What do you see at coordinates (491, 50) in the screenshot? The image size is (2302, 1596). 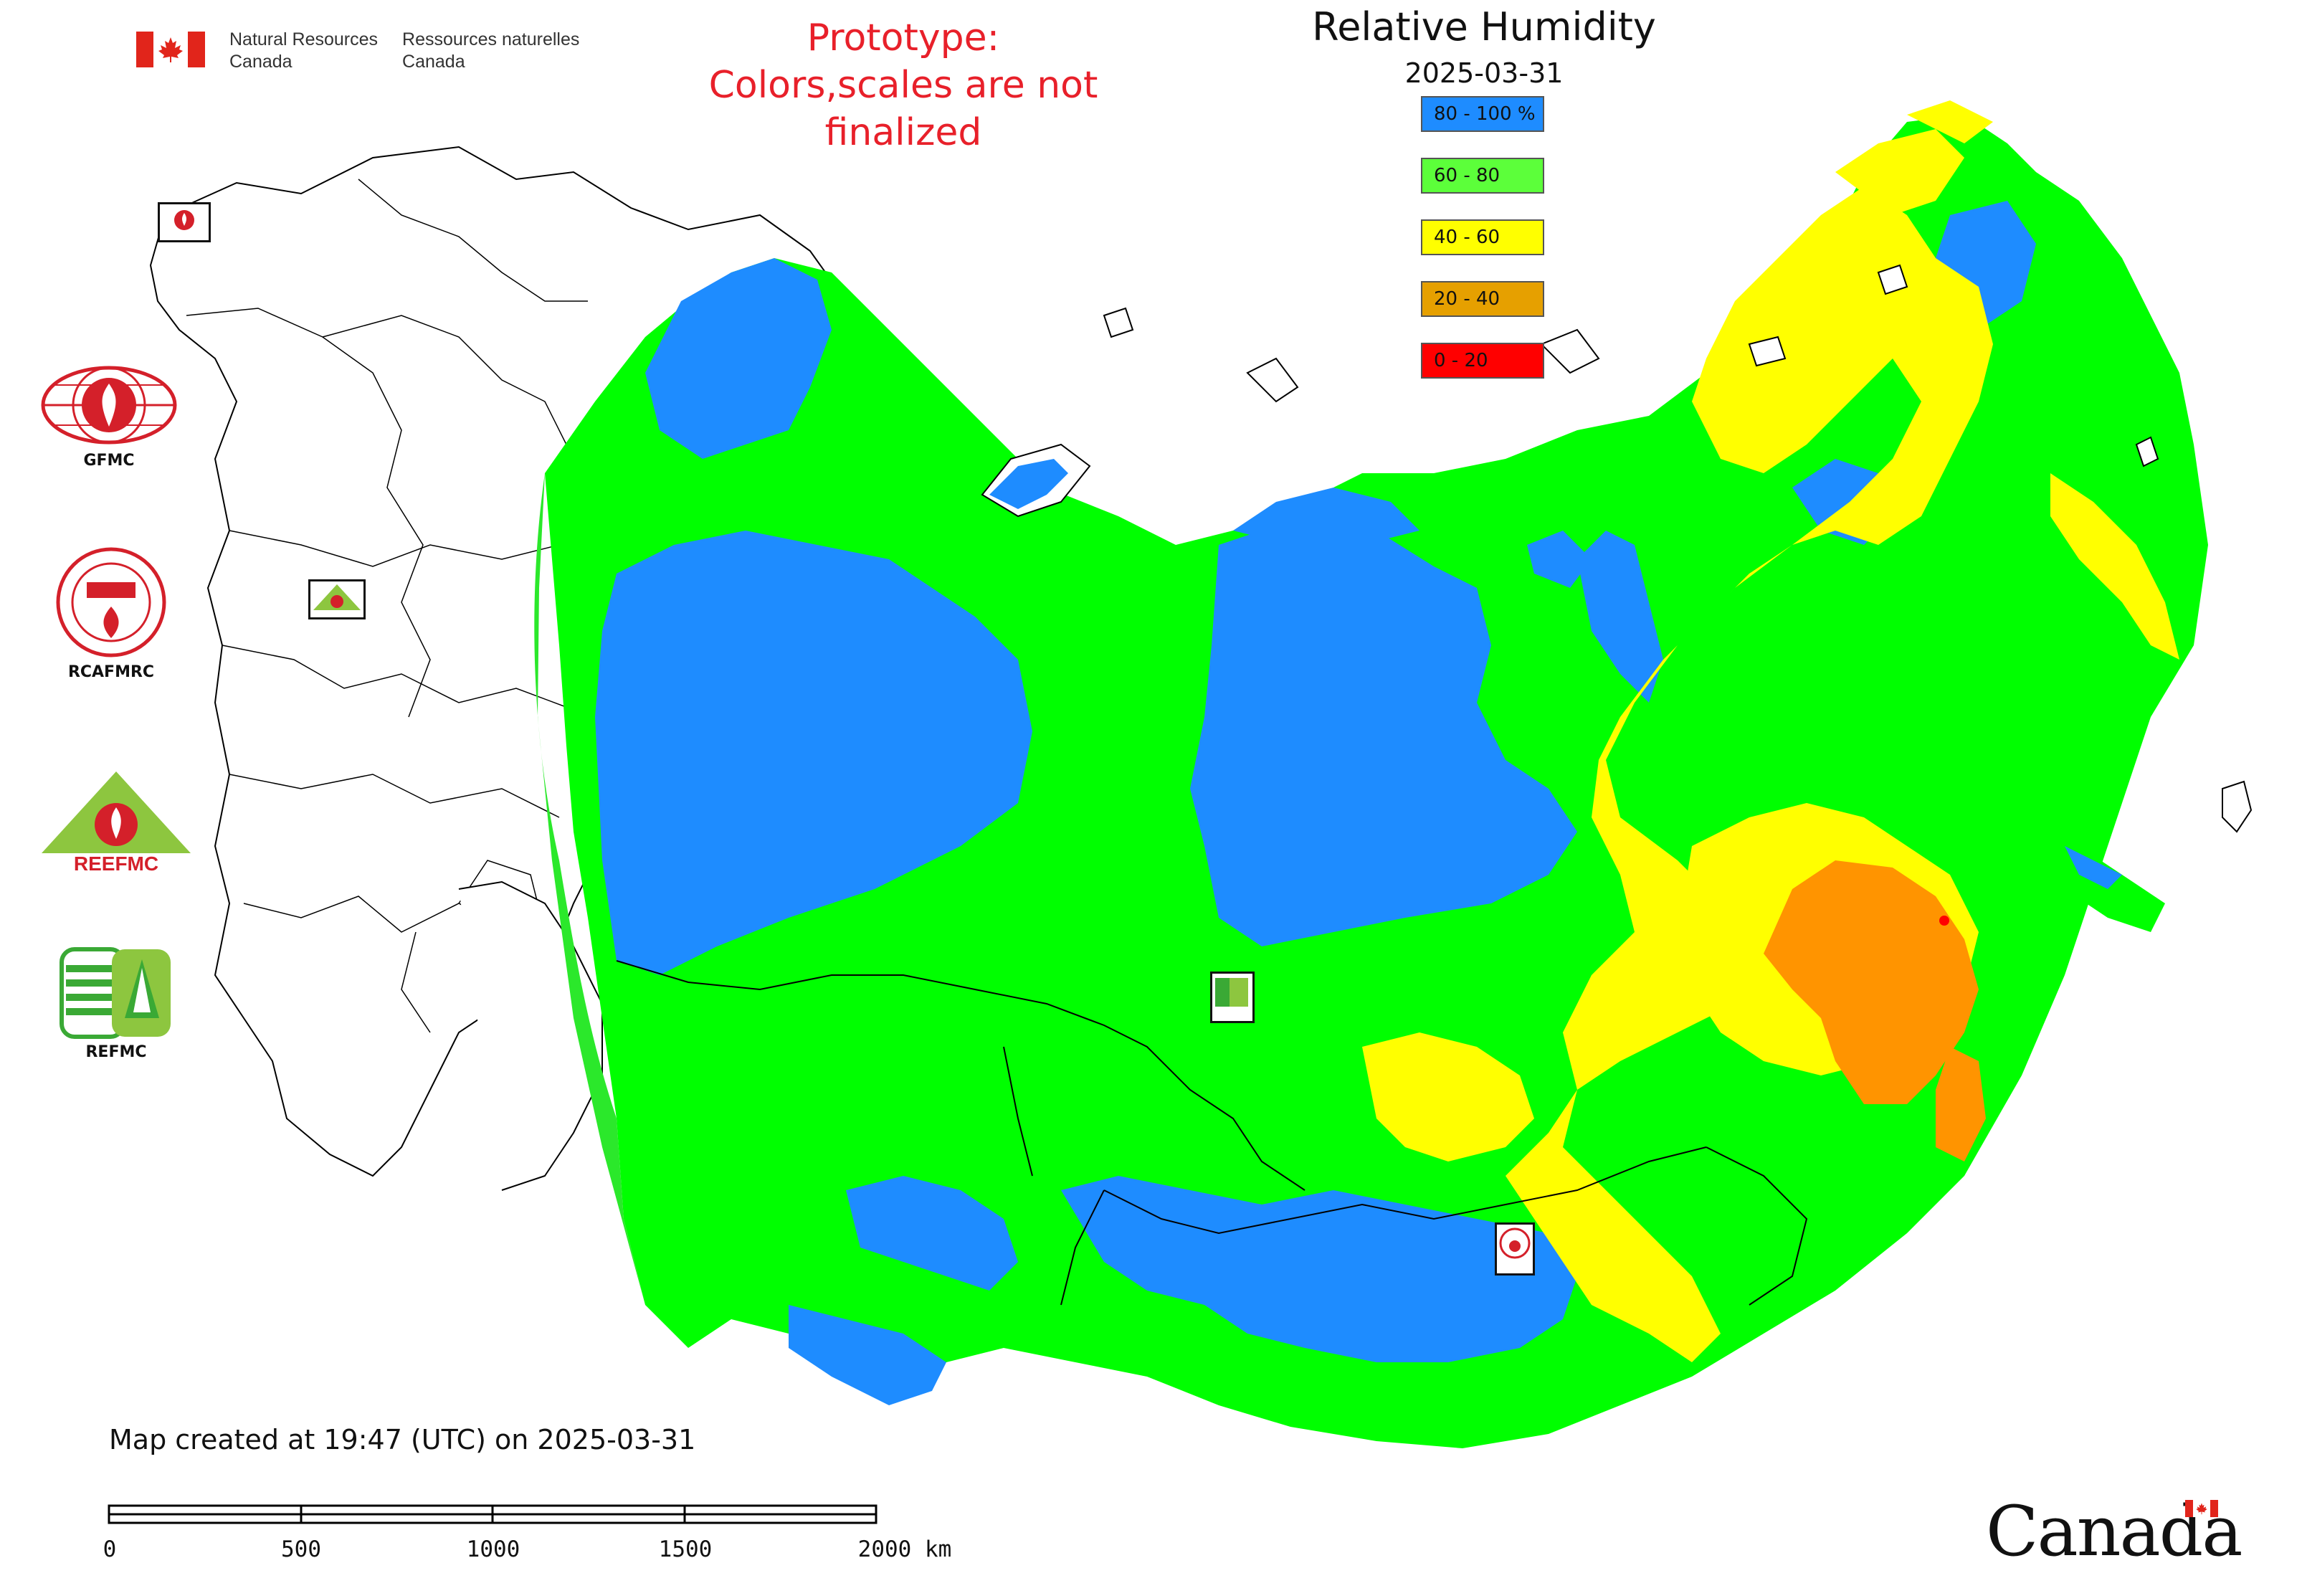 I see `department-name-fr: Ressources naturelles Canada` at bounding box center [491, 50].